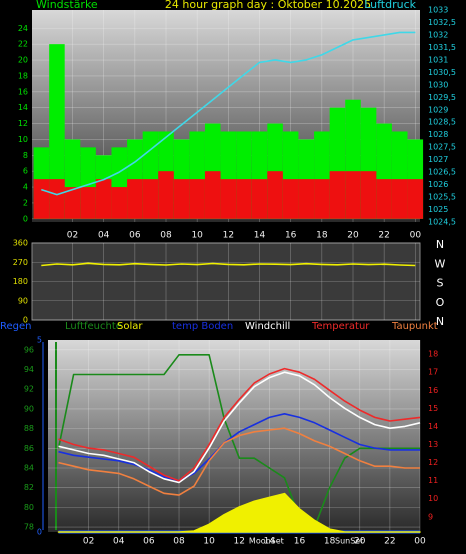 The height and width of the screenshot is (554, 466). I want to click on direction-label: N, so click(440, 321).